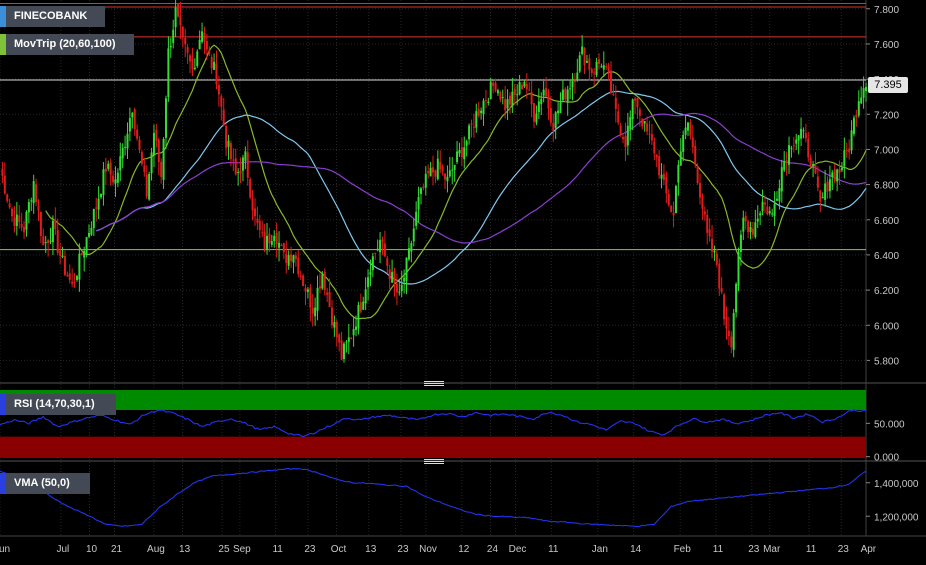 The height and width of the screenshot is (565, 926). Describe the element at coordinates (886, 361) in the screenshot. I see `price-tick-label: 5.800` at that location.